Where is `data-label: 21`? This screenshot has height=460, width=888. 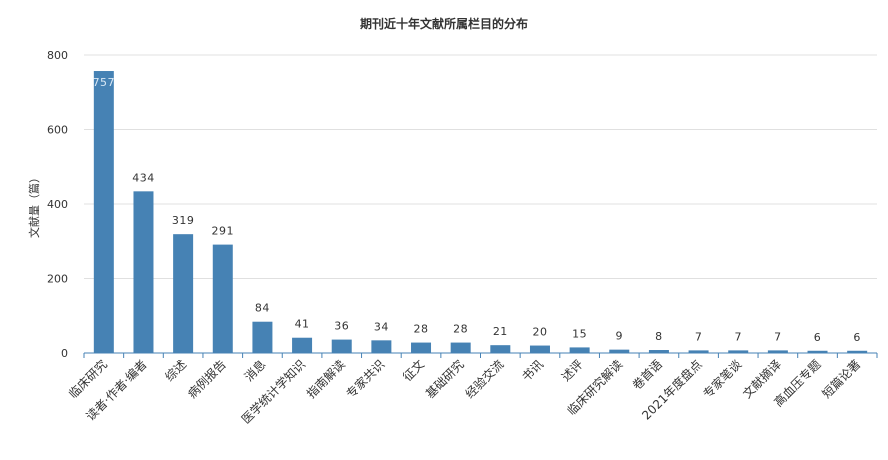
data-label: 21 is located at coordinates (500, 331).